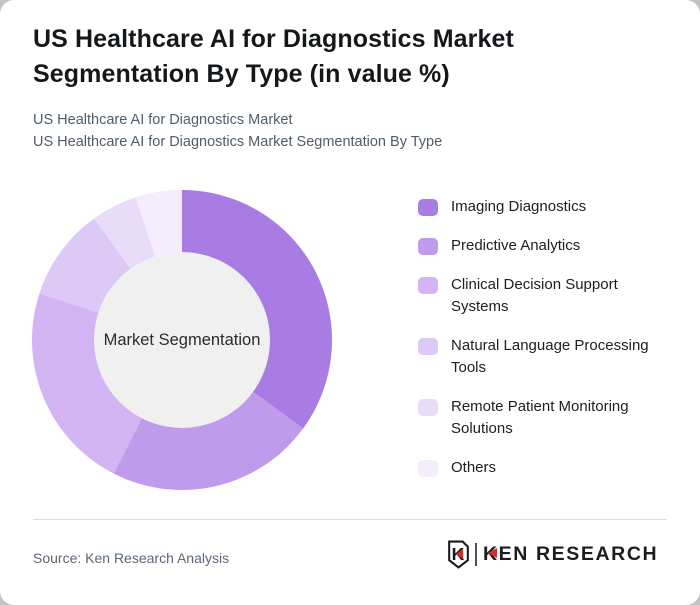 This screenshot has height=605, width=700. I want to click on legend-label: Natural Language Processing Tools, so click(550, 356).